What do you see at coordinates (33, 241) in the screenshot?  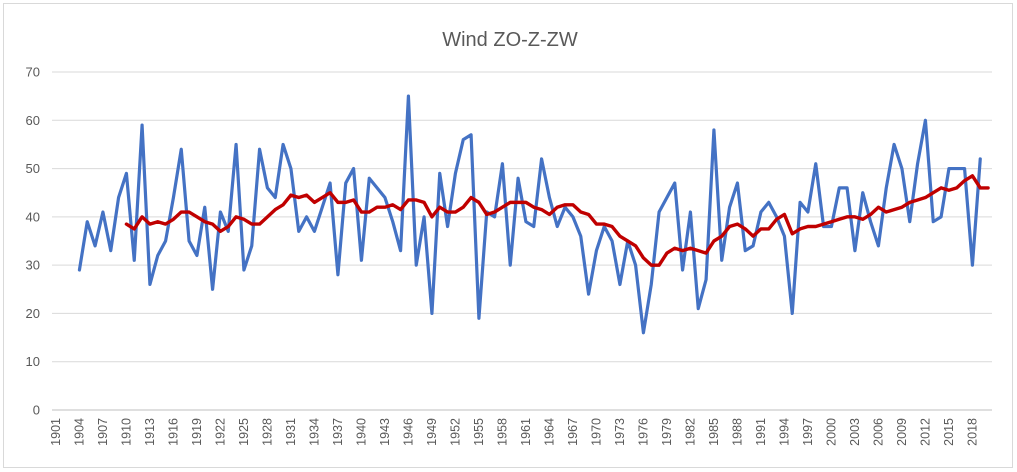 I see `y-axis-ticks: 0 10 20 30 40 50 60 70` at bounding box center [33, 241].